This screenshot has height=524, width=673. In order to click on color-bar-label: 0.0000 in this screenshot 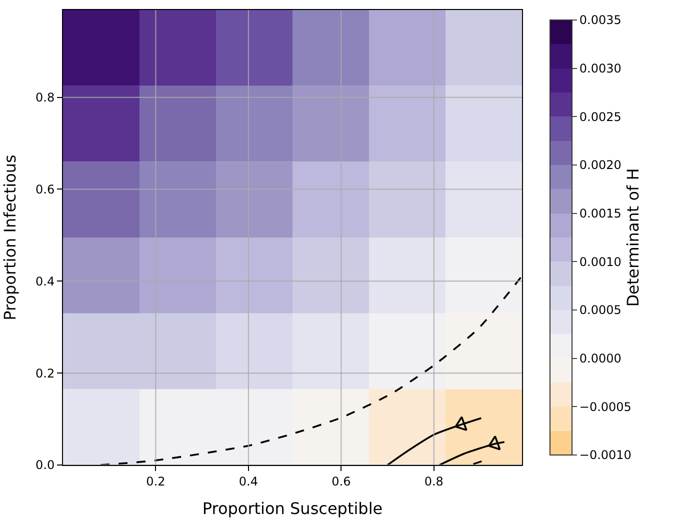, I will do `click(600, 359)`.